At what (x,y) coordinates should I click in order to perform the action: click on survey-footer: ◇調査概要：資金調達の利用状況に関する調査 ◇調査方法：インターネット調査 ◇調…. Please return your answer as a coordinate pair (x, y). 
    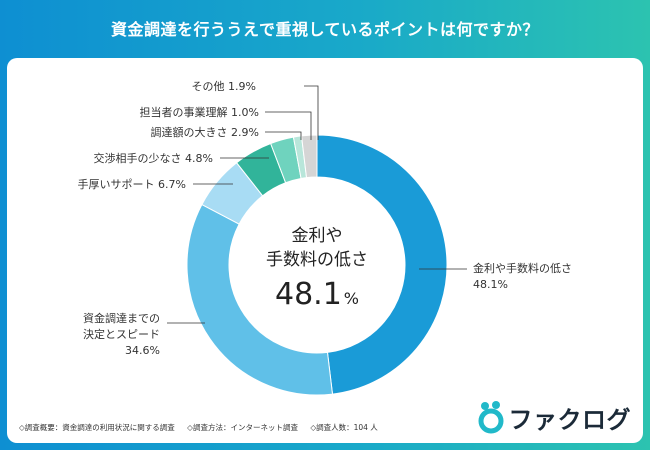
    Looking at the image, I should click on (203, 427).